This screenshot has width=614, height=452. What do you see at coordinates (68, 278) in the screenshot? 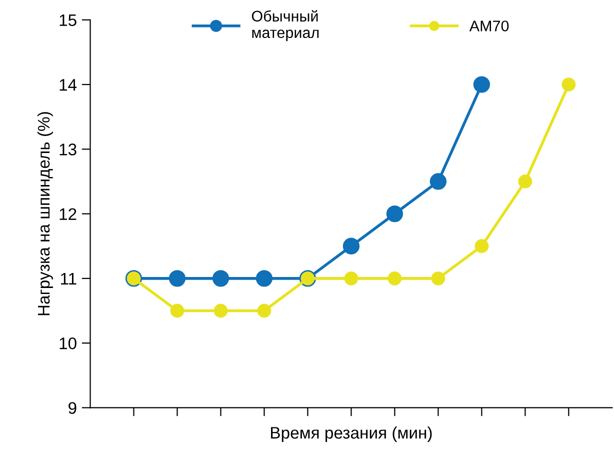
I see `y-tick-label: 11` at bounding box center [68, 278].